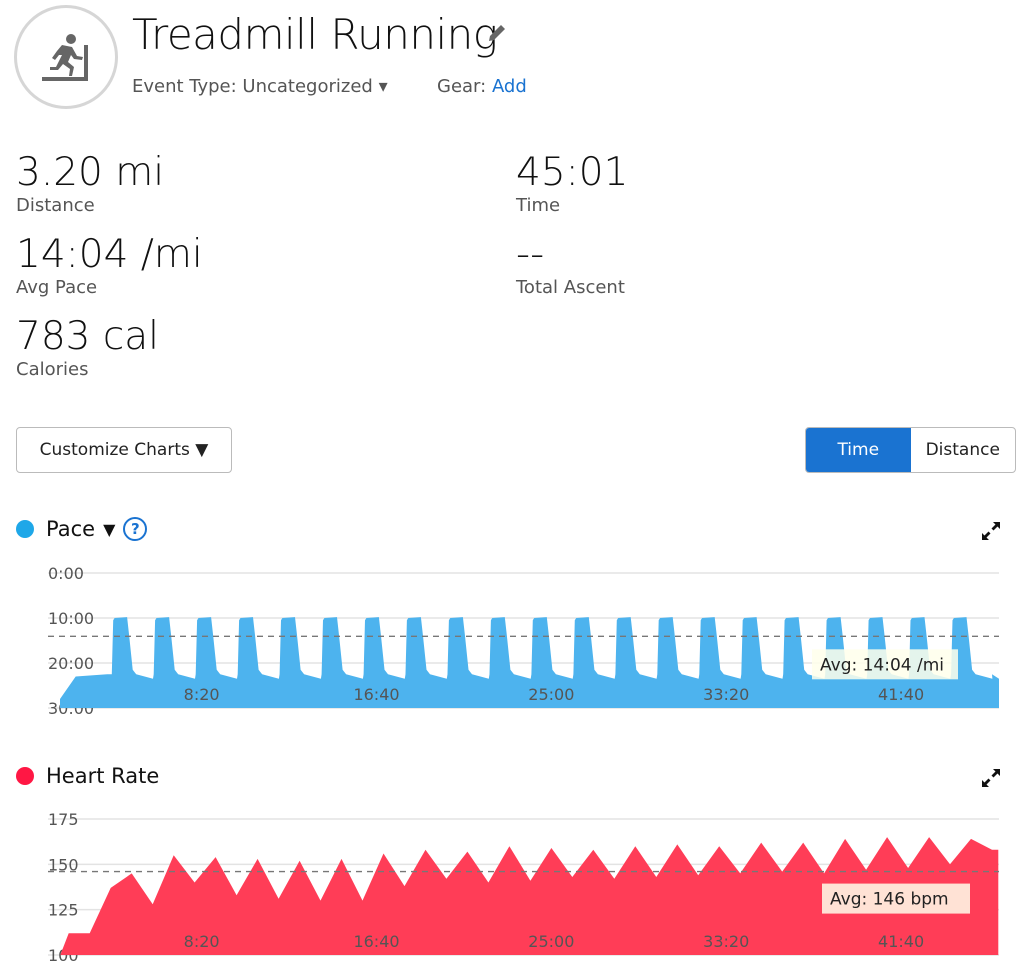  What do you see at coordinates (90, 172) in the screenshot?
I see `stat-value: 3.20 mi` at bounding box center [90, 172].